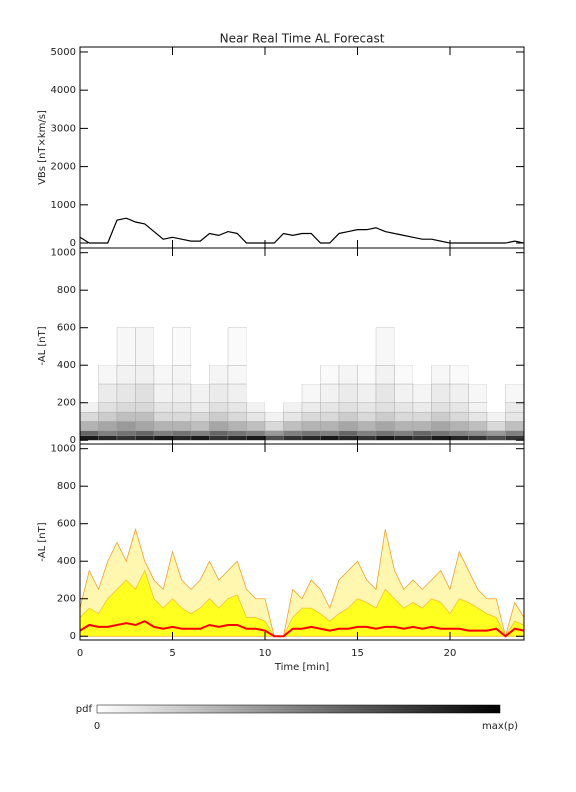  Describe the element at coordinates (66, 365) in the screenshot. I see `y-tick-label: 400` at that location.